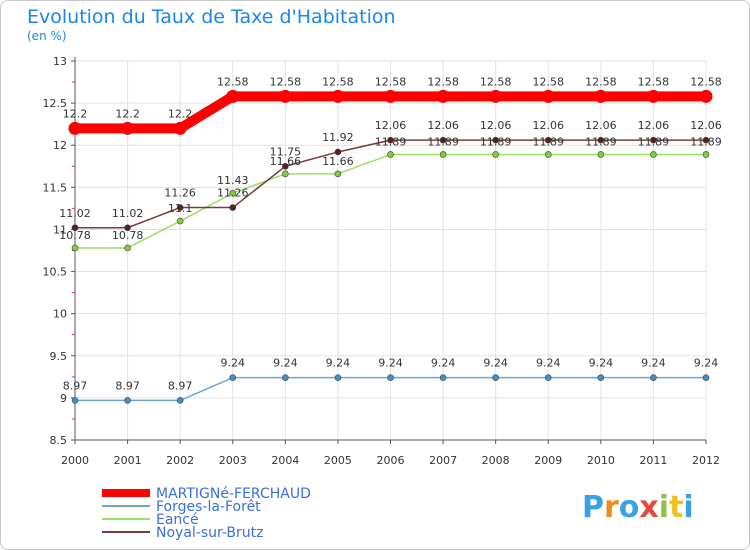 The image size is (750, 550). I want to click on legend-label: Eancé, so click(177, 520).